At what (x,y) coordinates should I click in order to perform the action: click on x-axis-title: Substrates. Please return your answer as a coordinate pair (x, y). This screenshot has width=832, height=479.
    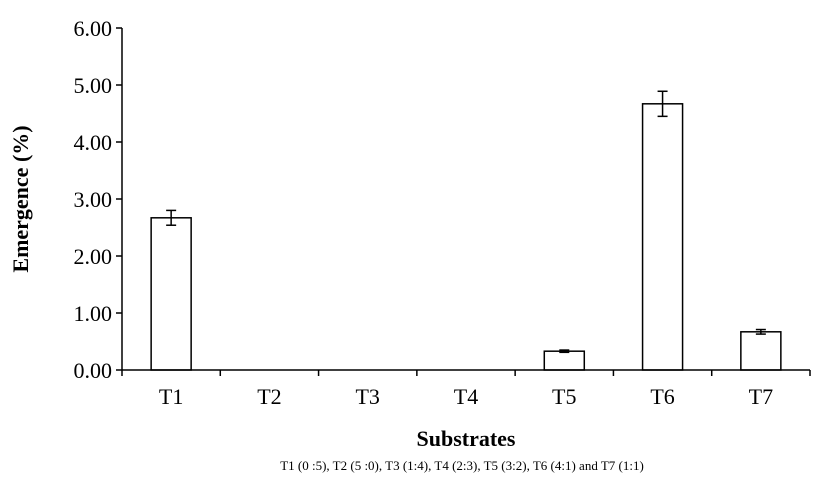
    Looking at the image, I should click on (465, 438).